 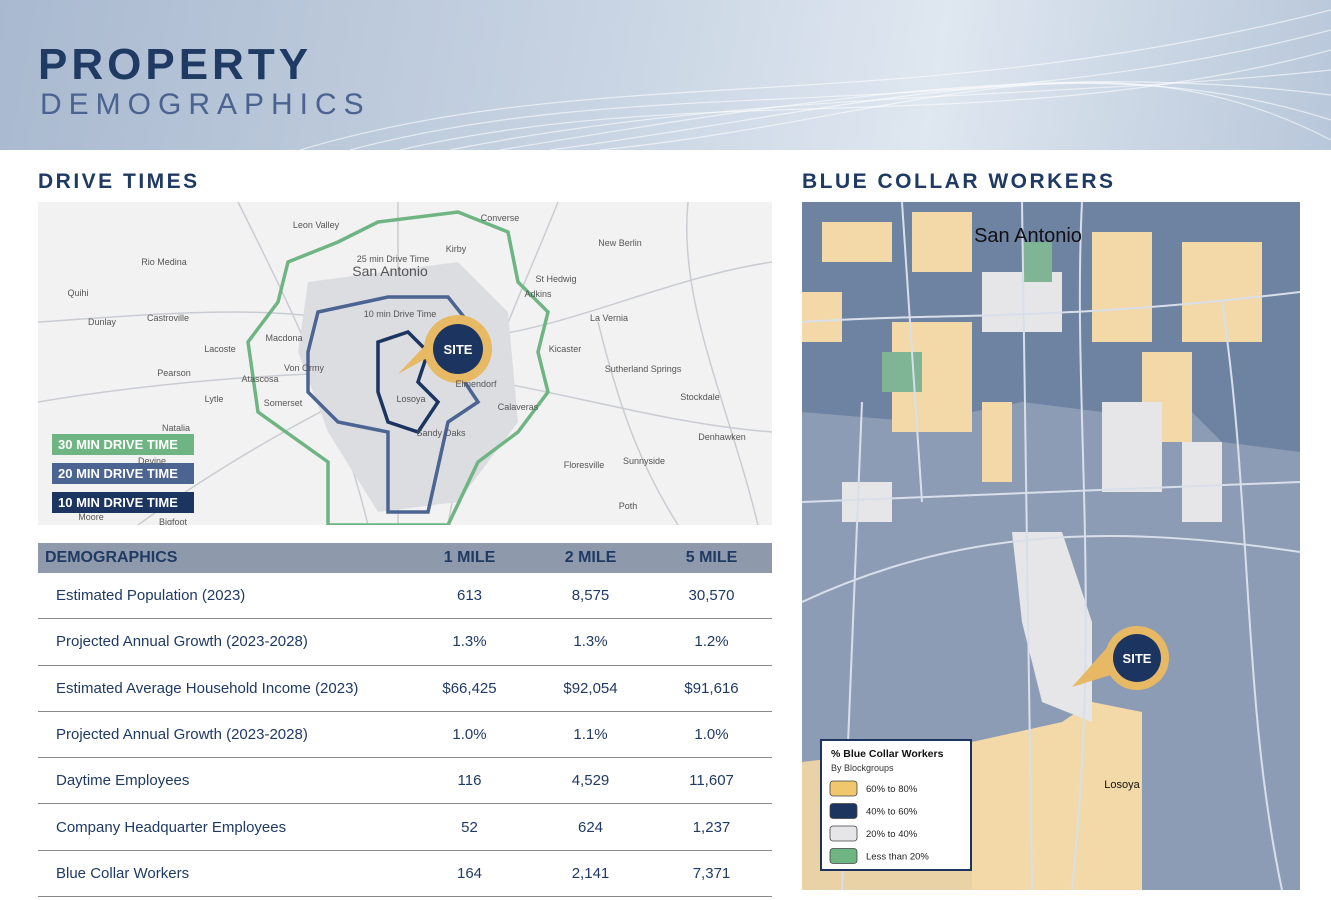 What do you see at coordinates (644, 461) in the screenshot?
I see `place-label: Sunnyside` at bounding box center [644, 461].